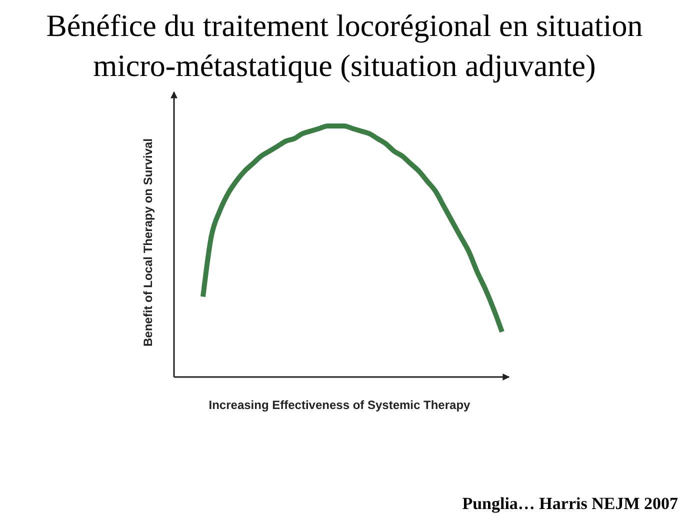 The image size is (689, 517). I want to click on text: Punglia… Harris NEJM 2007, so click(570, 503).